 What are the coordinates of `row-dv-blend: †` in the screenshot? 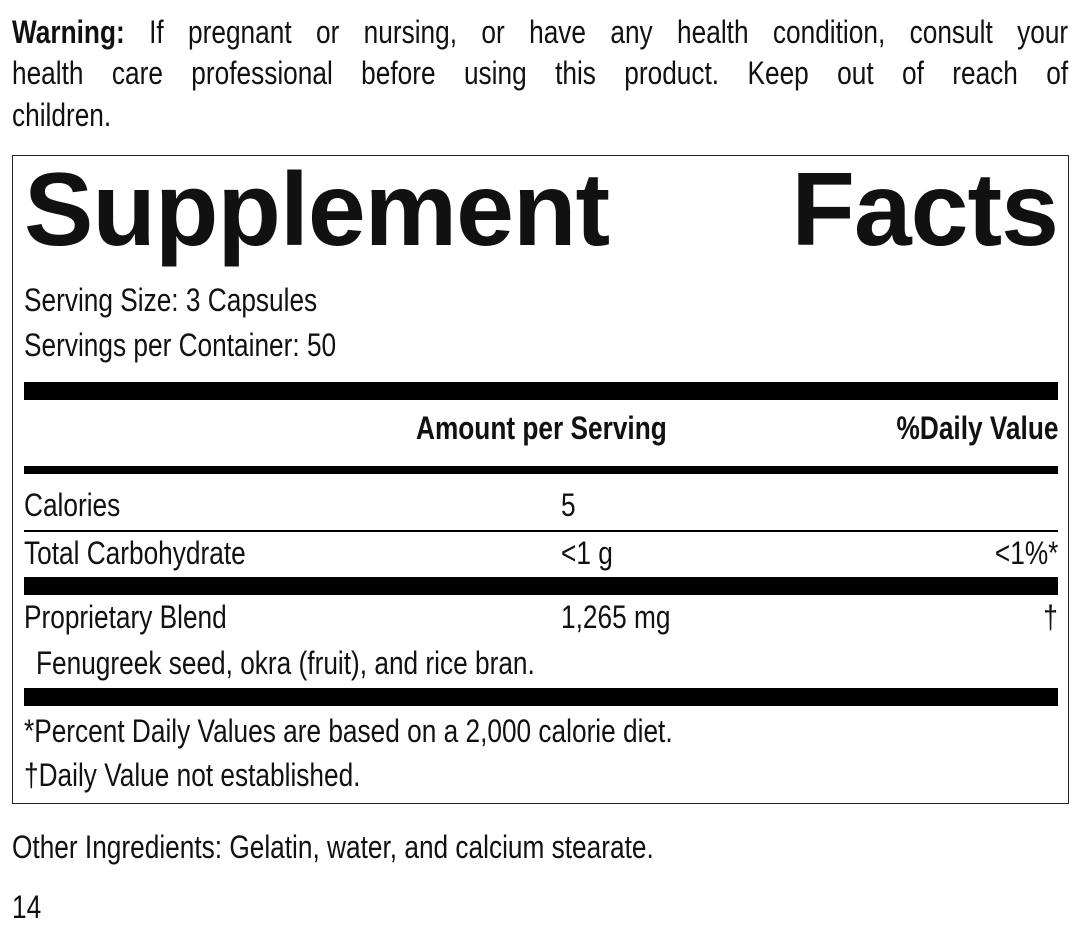 It's located at (1050, 617).